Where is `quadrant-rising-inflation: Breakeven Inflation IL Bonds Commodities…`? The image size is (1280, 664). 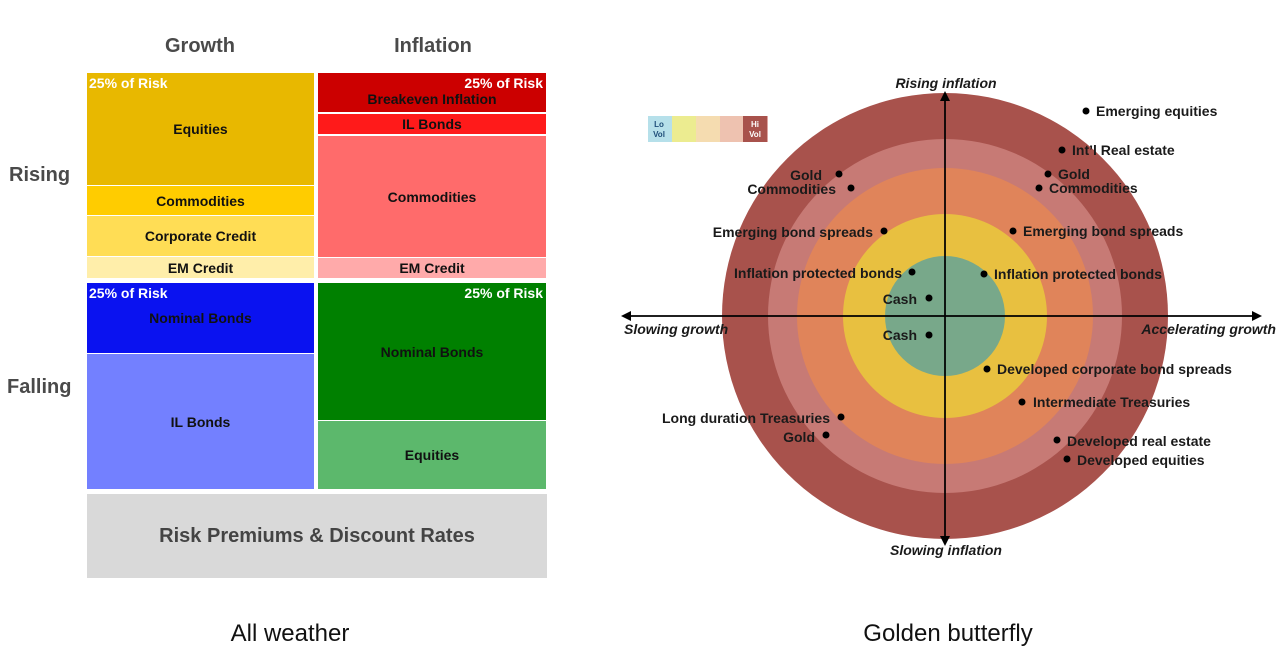
quadrant-rising-inflation: Breakeven Inflation IL Bonds Commodities… is located at coordinates (432, 175).